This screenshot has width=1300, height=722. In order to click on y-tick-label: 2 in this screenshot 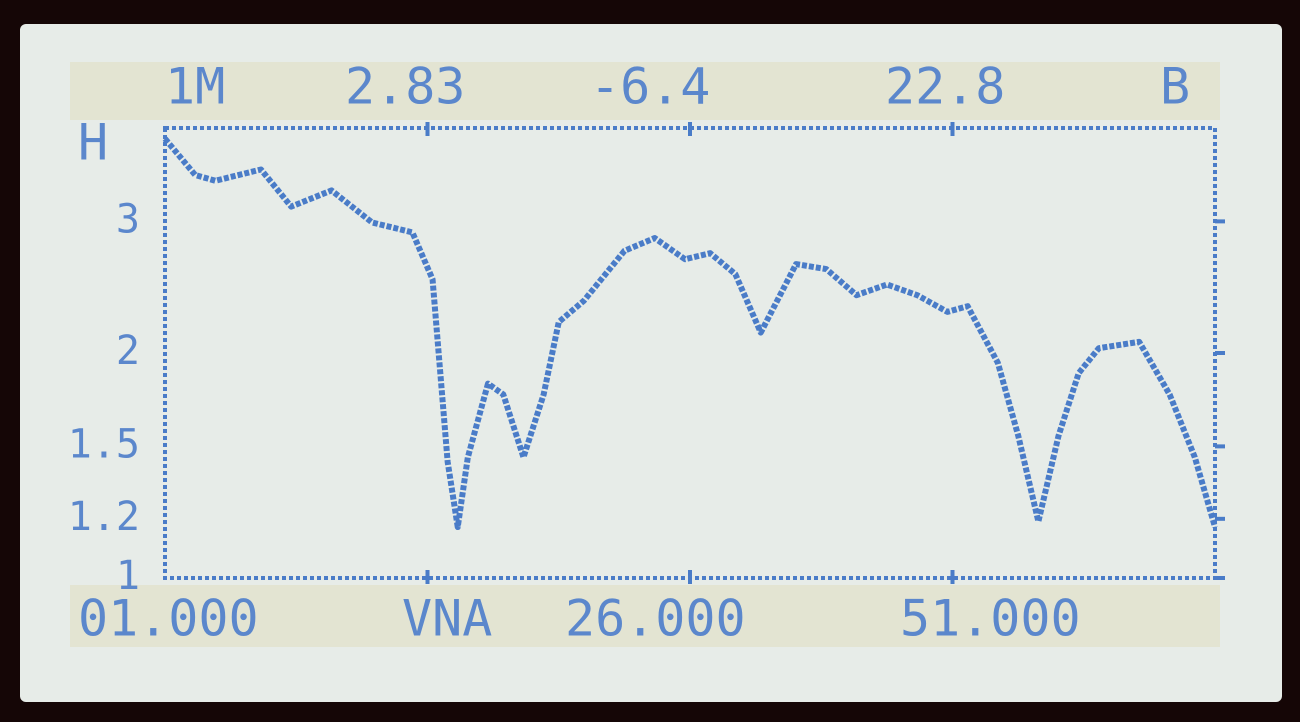, I will do `click(128, 351)`.